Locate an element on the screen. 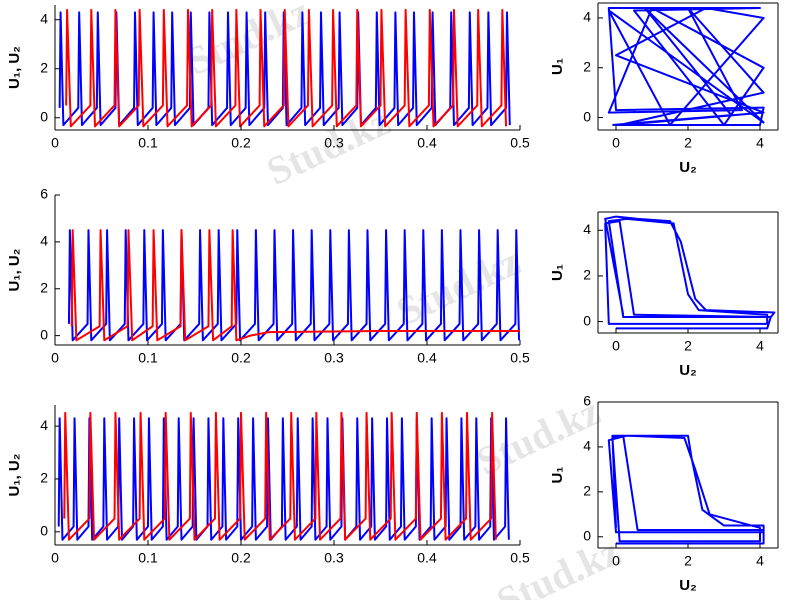 Image resolution: width=793 pixels, height=600 pixels. subplot: 0 2 4 6 0 2 4 U₁ U₂ is located at coordinates (664, 493).